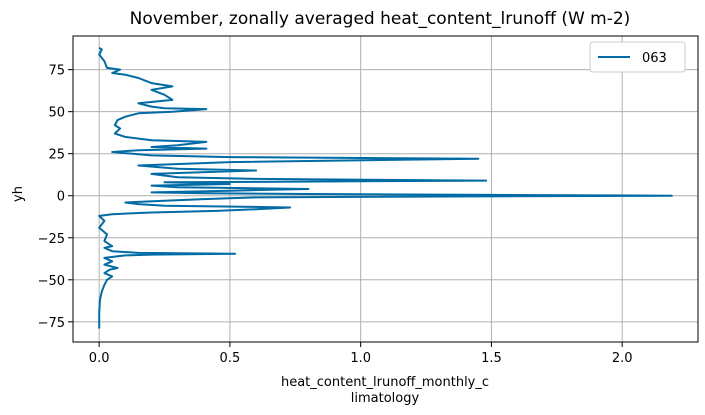  Describe the element at coordinates (56, 155) in the screenshot. I see `y-tick-label: 25` at that location.